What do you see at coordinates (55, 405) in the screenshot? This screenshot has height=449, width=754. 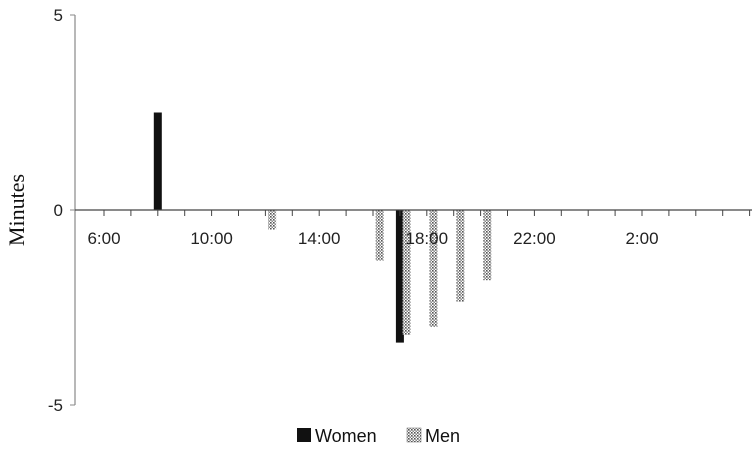 I see `y-tick-label: -5` at bounding box center [55, 405].